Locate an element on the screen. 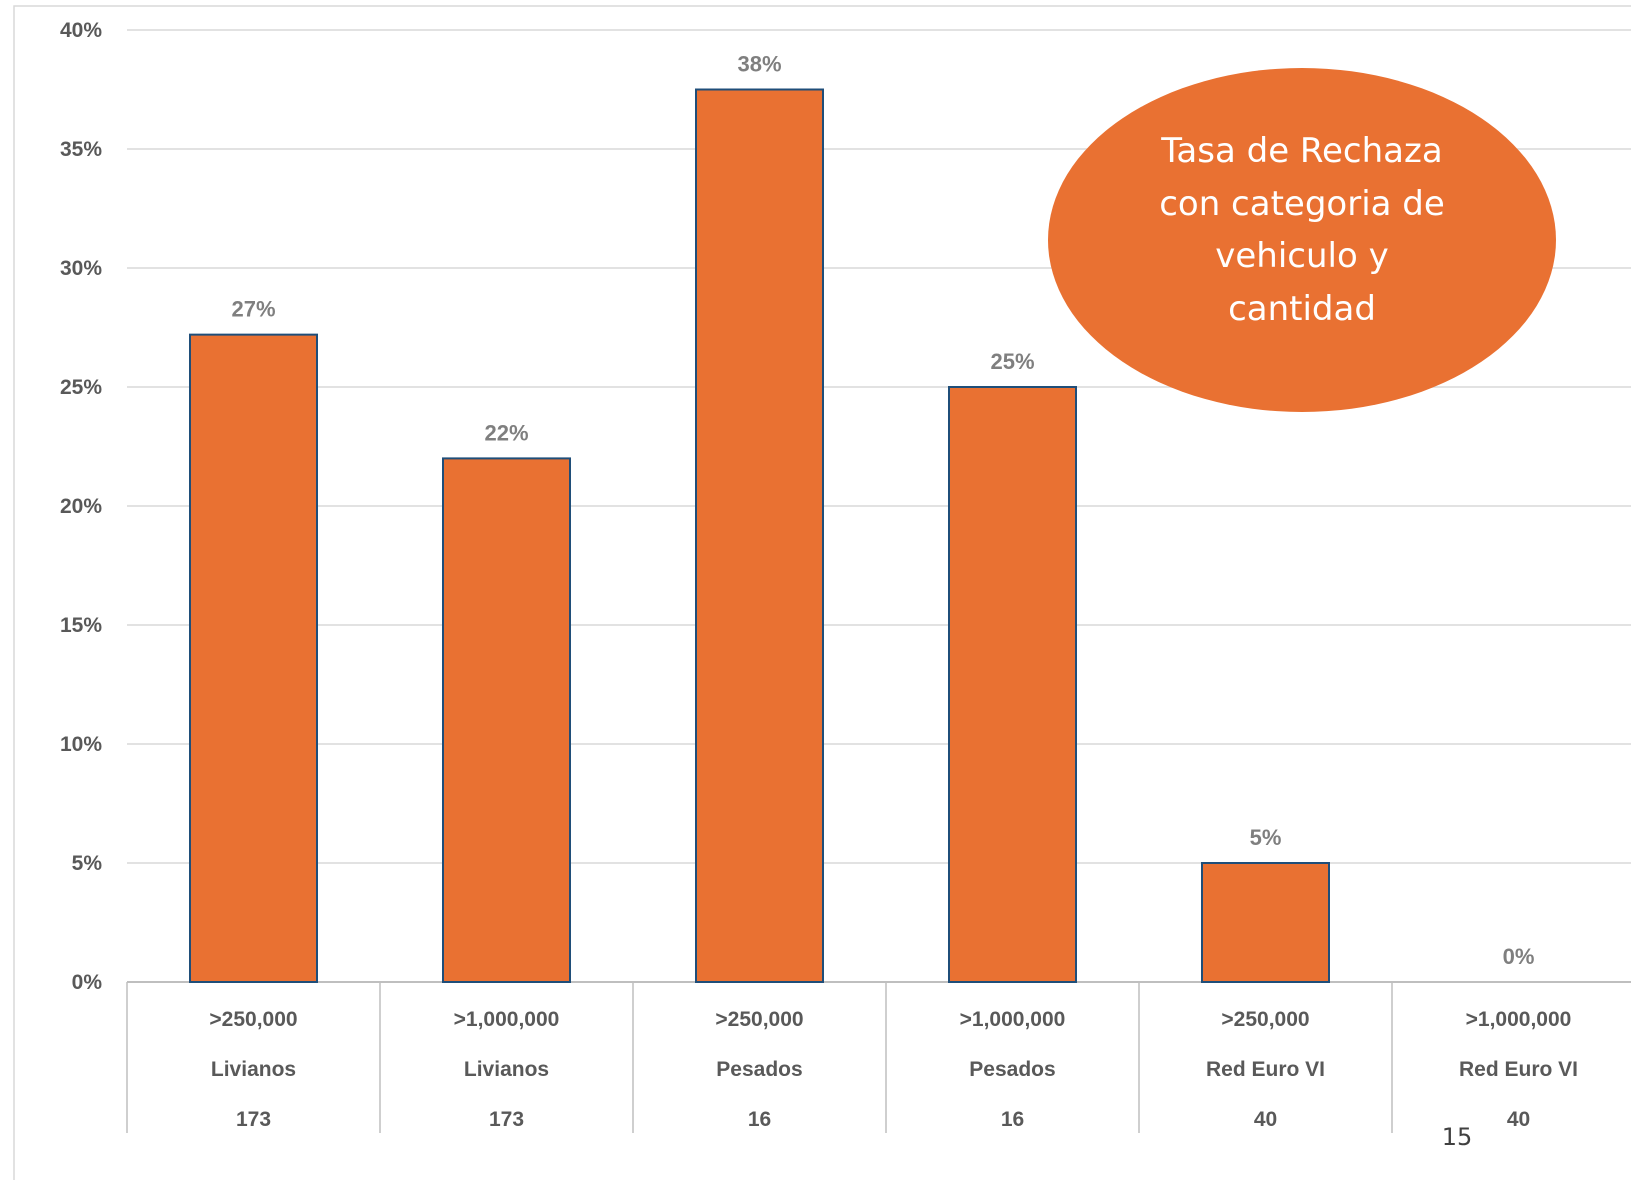 Image resolution: width=1631 pixels, height=1180 pixels. y-tick-label: 30% is located at coordinates (81, 268).